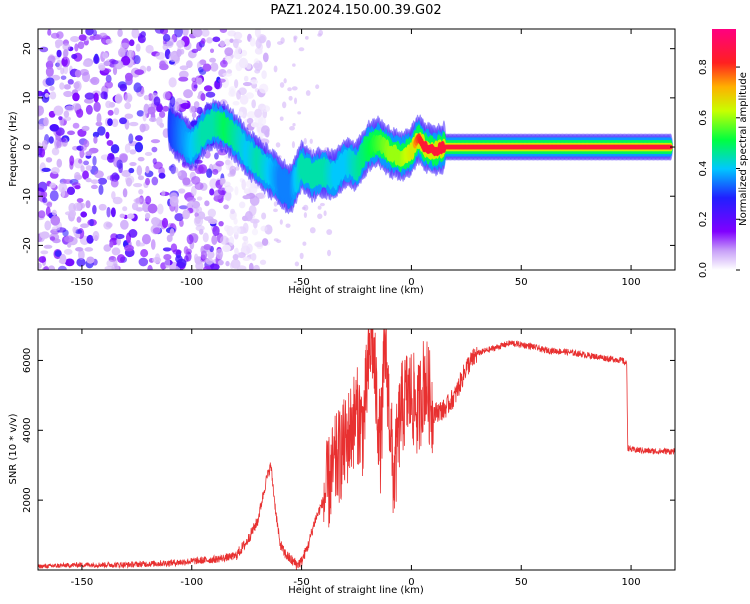  What do you see at coordinates (301, 282) in the screenshot?
I see `x-tick-label: -50` at bounding box center [301, 282].